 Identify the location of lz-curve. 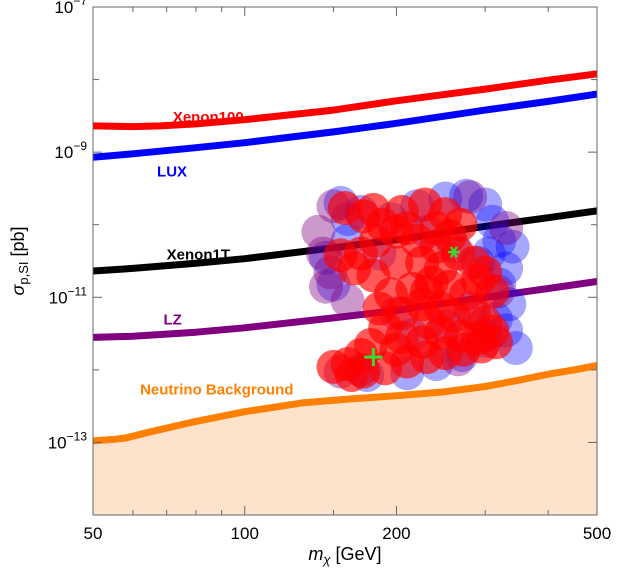
(345, 309).